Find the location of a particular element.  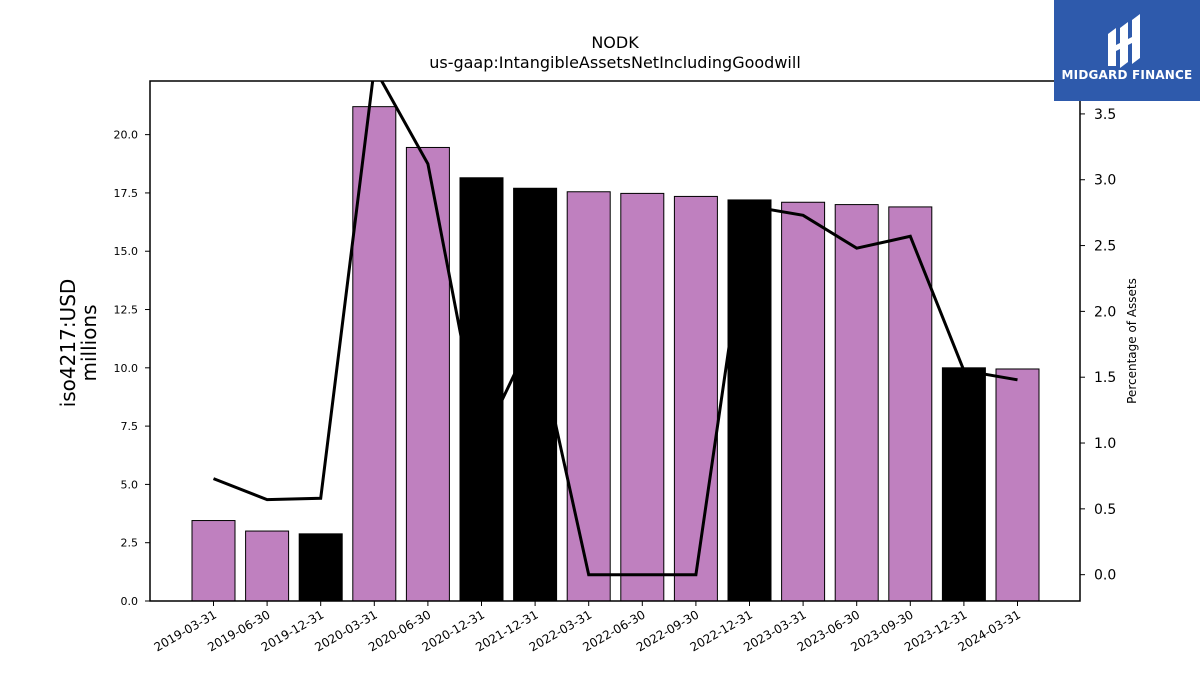

chart-title: NODK is located at coordinates (615, 42).